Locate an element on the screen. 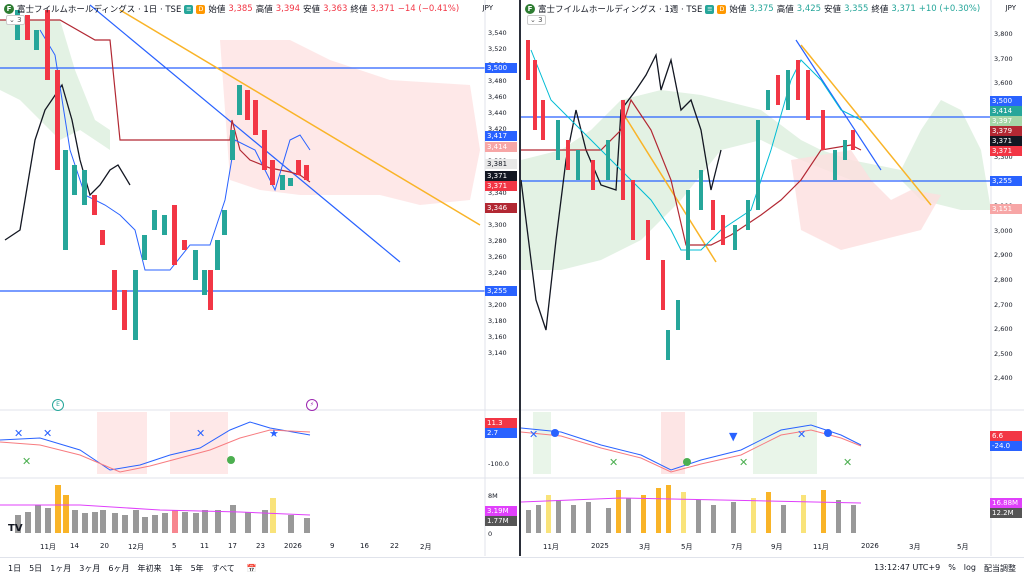  osc-red-w is located at coordinates (691, 451).